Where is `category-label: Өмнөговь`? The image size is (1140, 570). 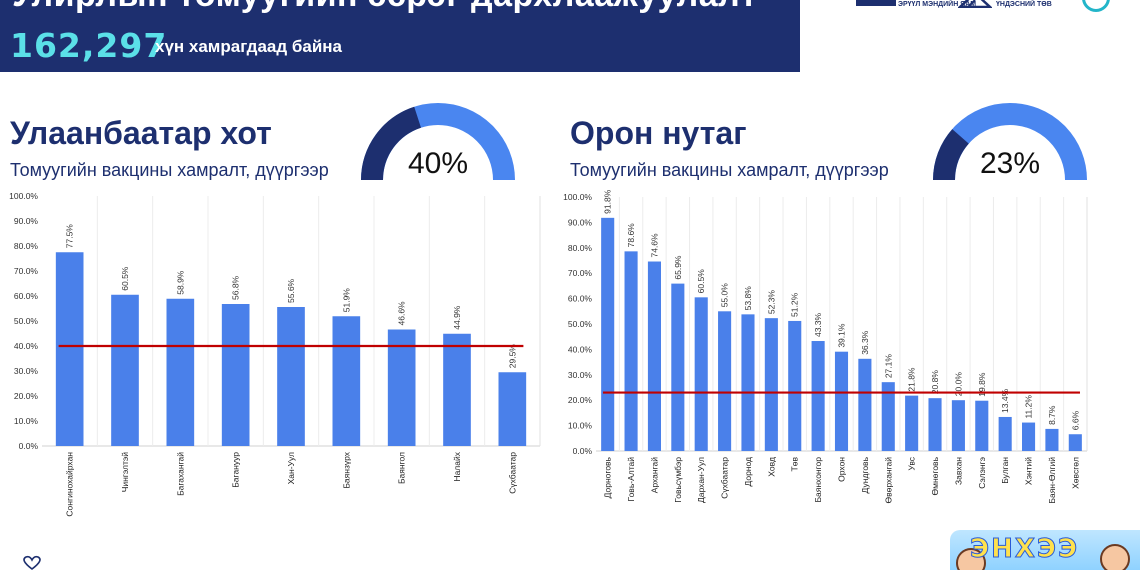 category-label: Өмнөговь is located at coordinates (935, 475).